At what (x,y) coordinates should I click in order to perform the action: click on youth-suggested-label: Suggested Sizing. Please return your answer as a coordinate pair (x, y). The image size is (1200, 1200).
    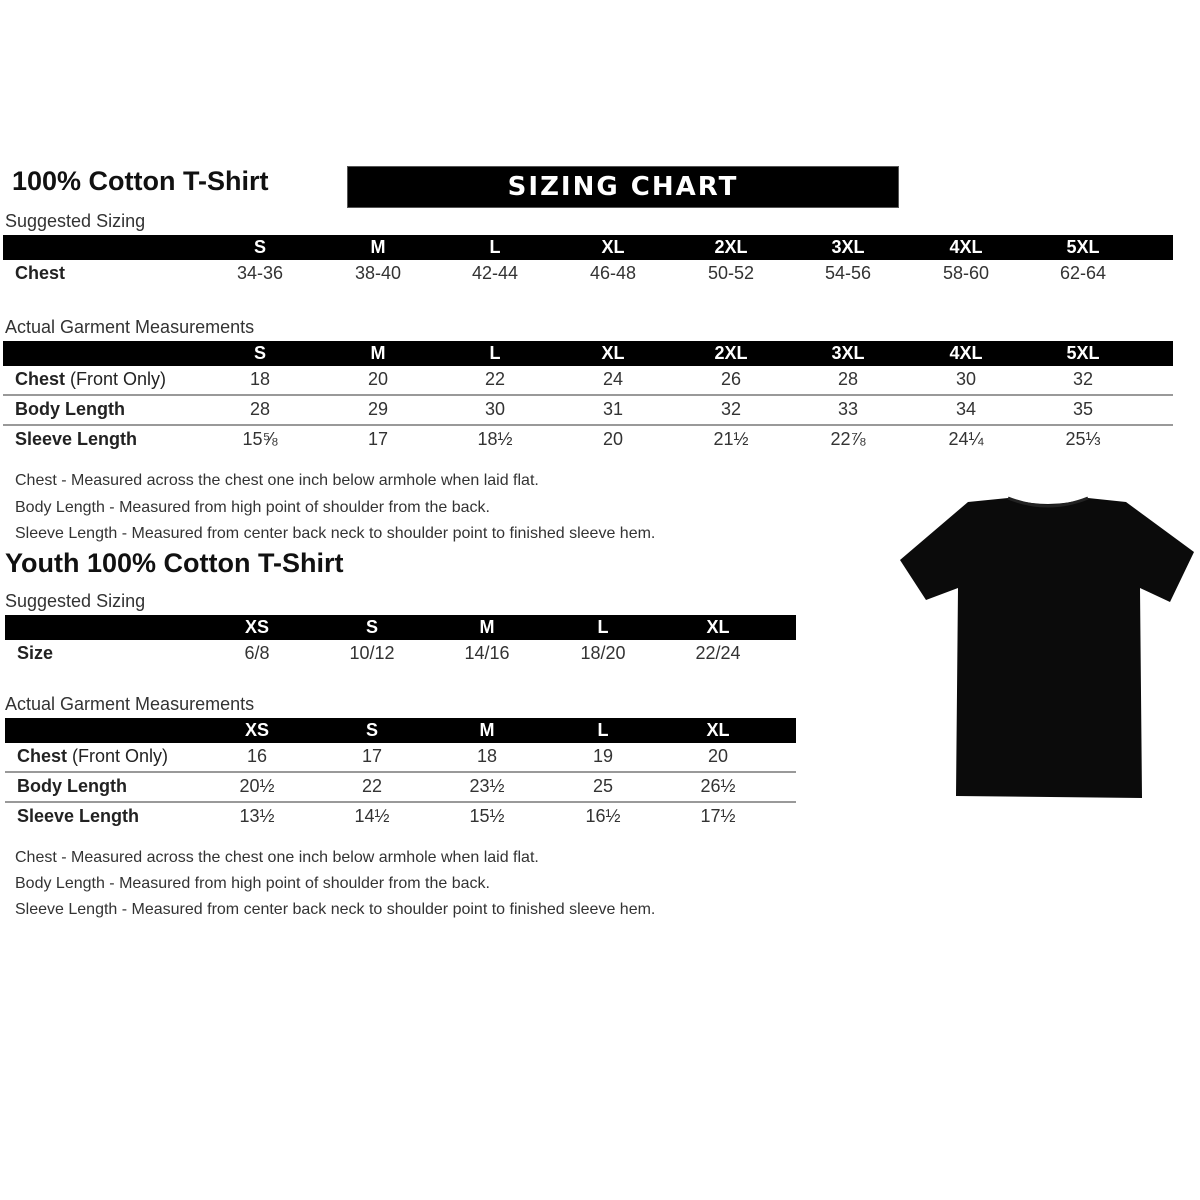
    Looking at the image, I should click on (75, 601).